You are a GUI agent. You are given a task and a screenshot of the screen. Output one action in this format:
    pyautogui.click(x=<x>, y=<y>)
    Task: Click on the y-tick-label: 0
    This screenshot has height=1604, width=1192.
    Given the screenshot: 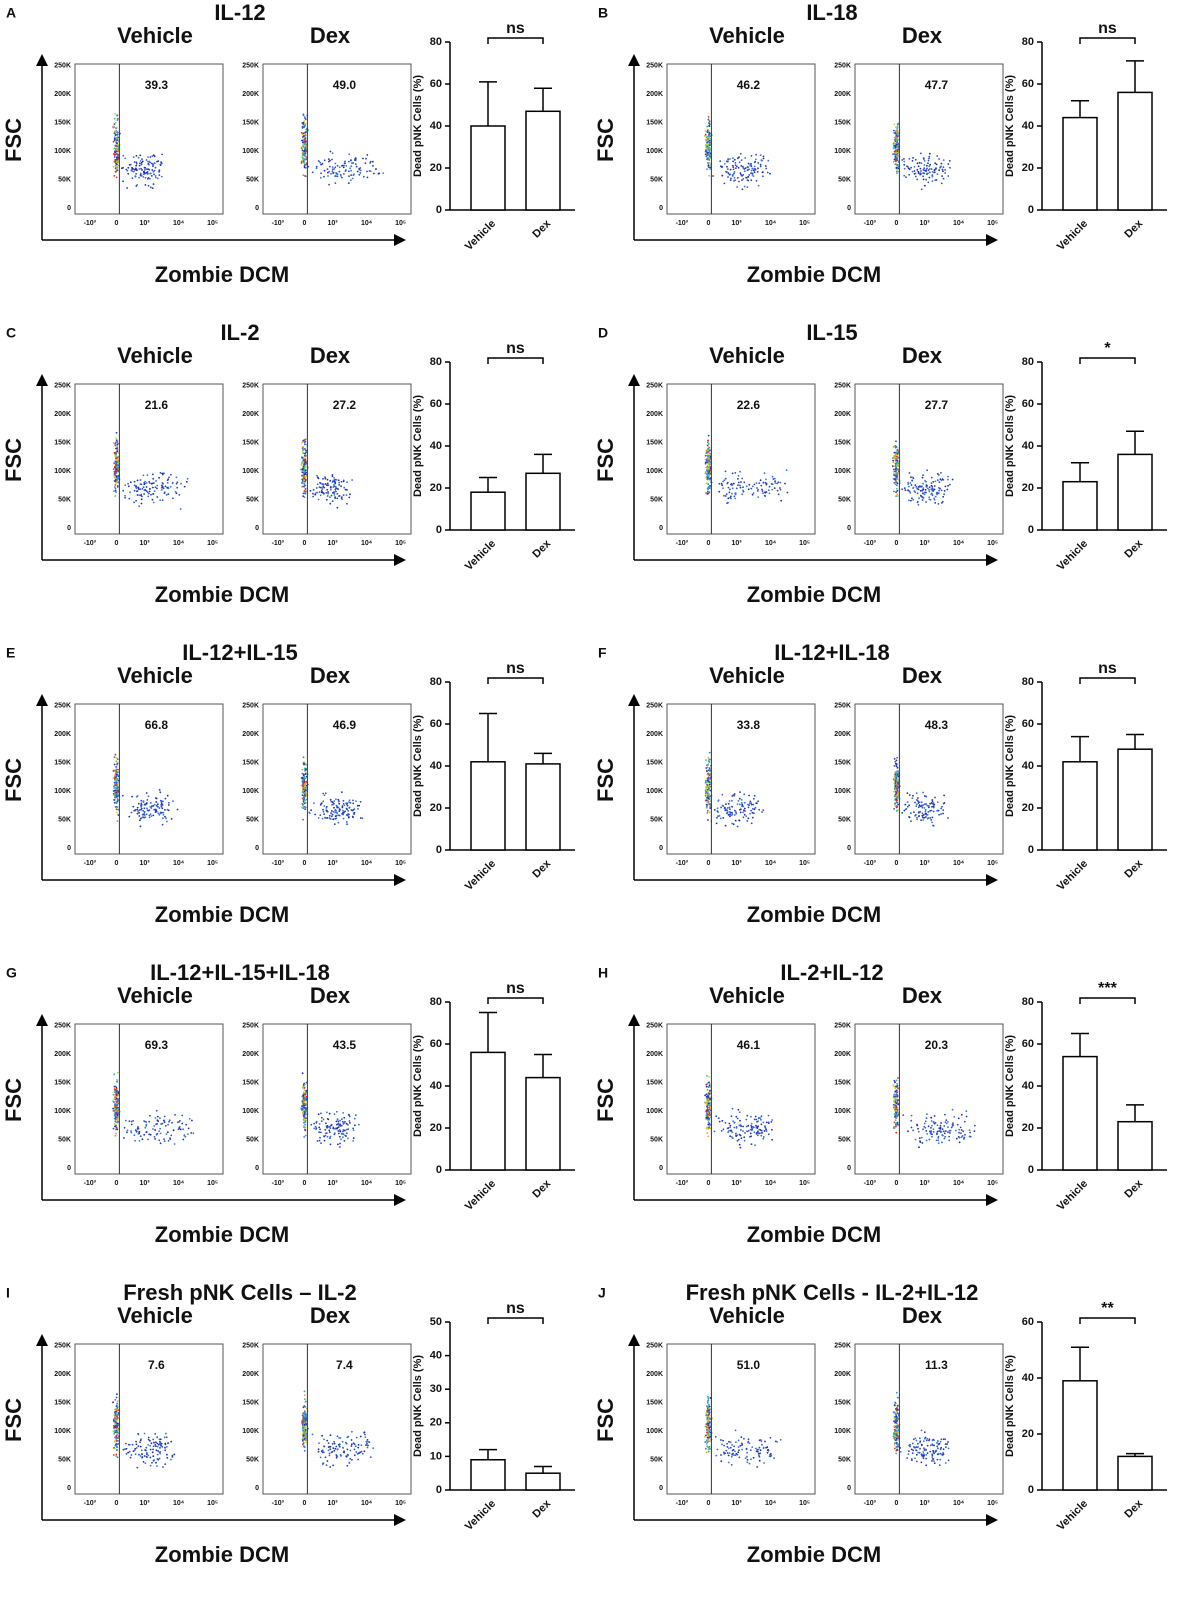 What is the action you would take?
    pyautogui.click(x=439, y=850)
    